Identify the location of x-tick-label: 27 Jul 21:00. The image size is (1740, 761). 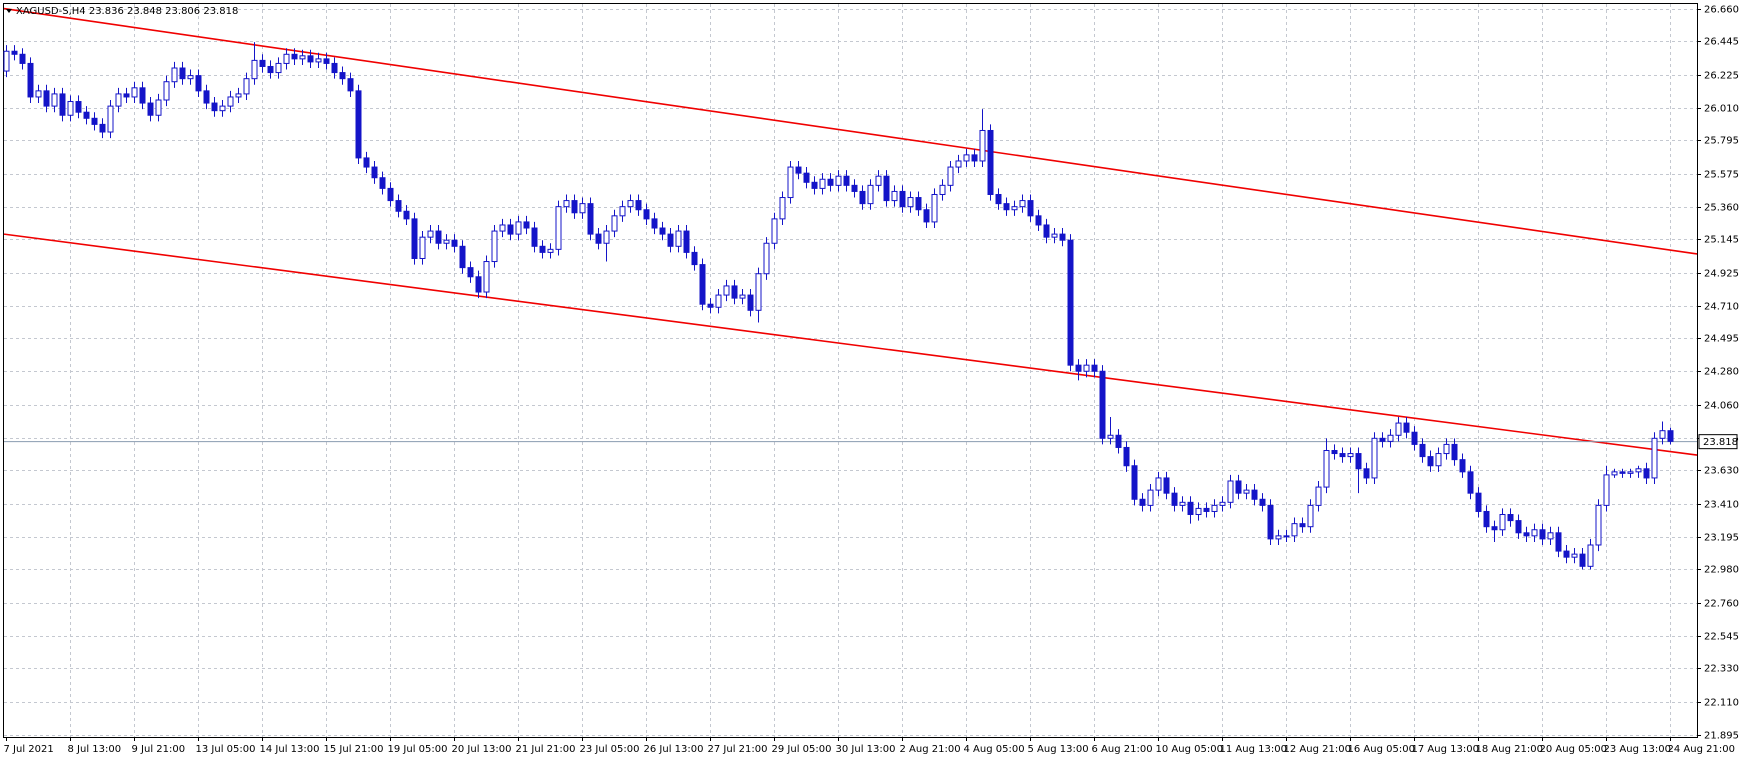
(738, 749).